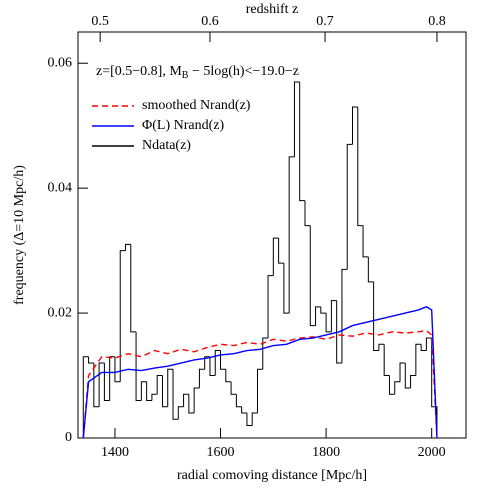 This screenshot has height=491, width=491. What do you see at coordinates (19, 235) in the screenshot?
I see `y-axis-label: frequency (Δ=10 Mpc/h)` at bounding box center [19, 235].